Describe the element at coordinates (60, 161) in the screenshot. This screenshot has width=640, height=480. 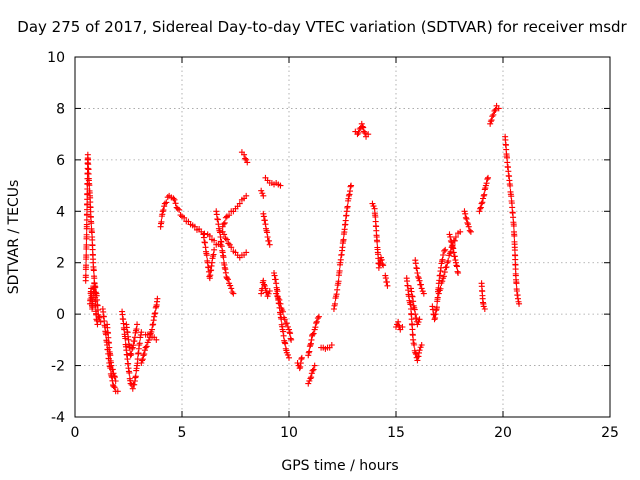
I see `y-tick-label: 6` at that location.